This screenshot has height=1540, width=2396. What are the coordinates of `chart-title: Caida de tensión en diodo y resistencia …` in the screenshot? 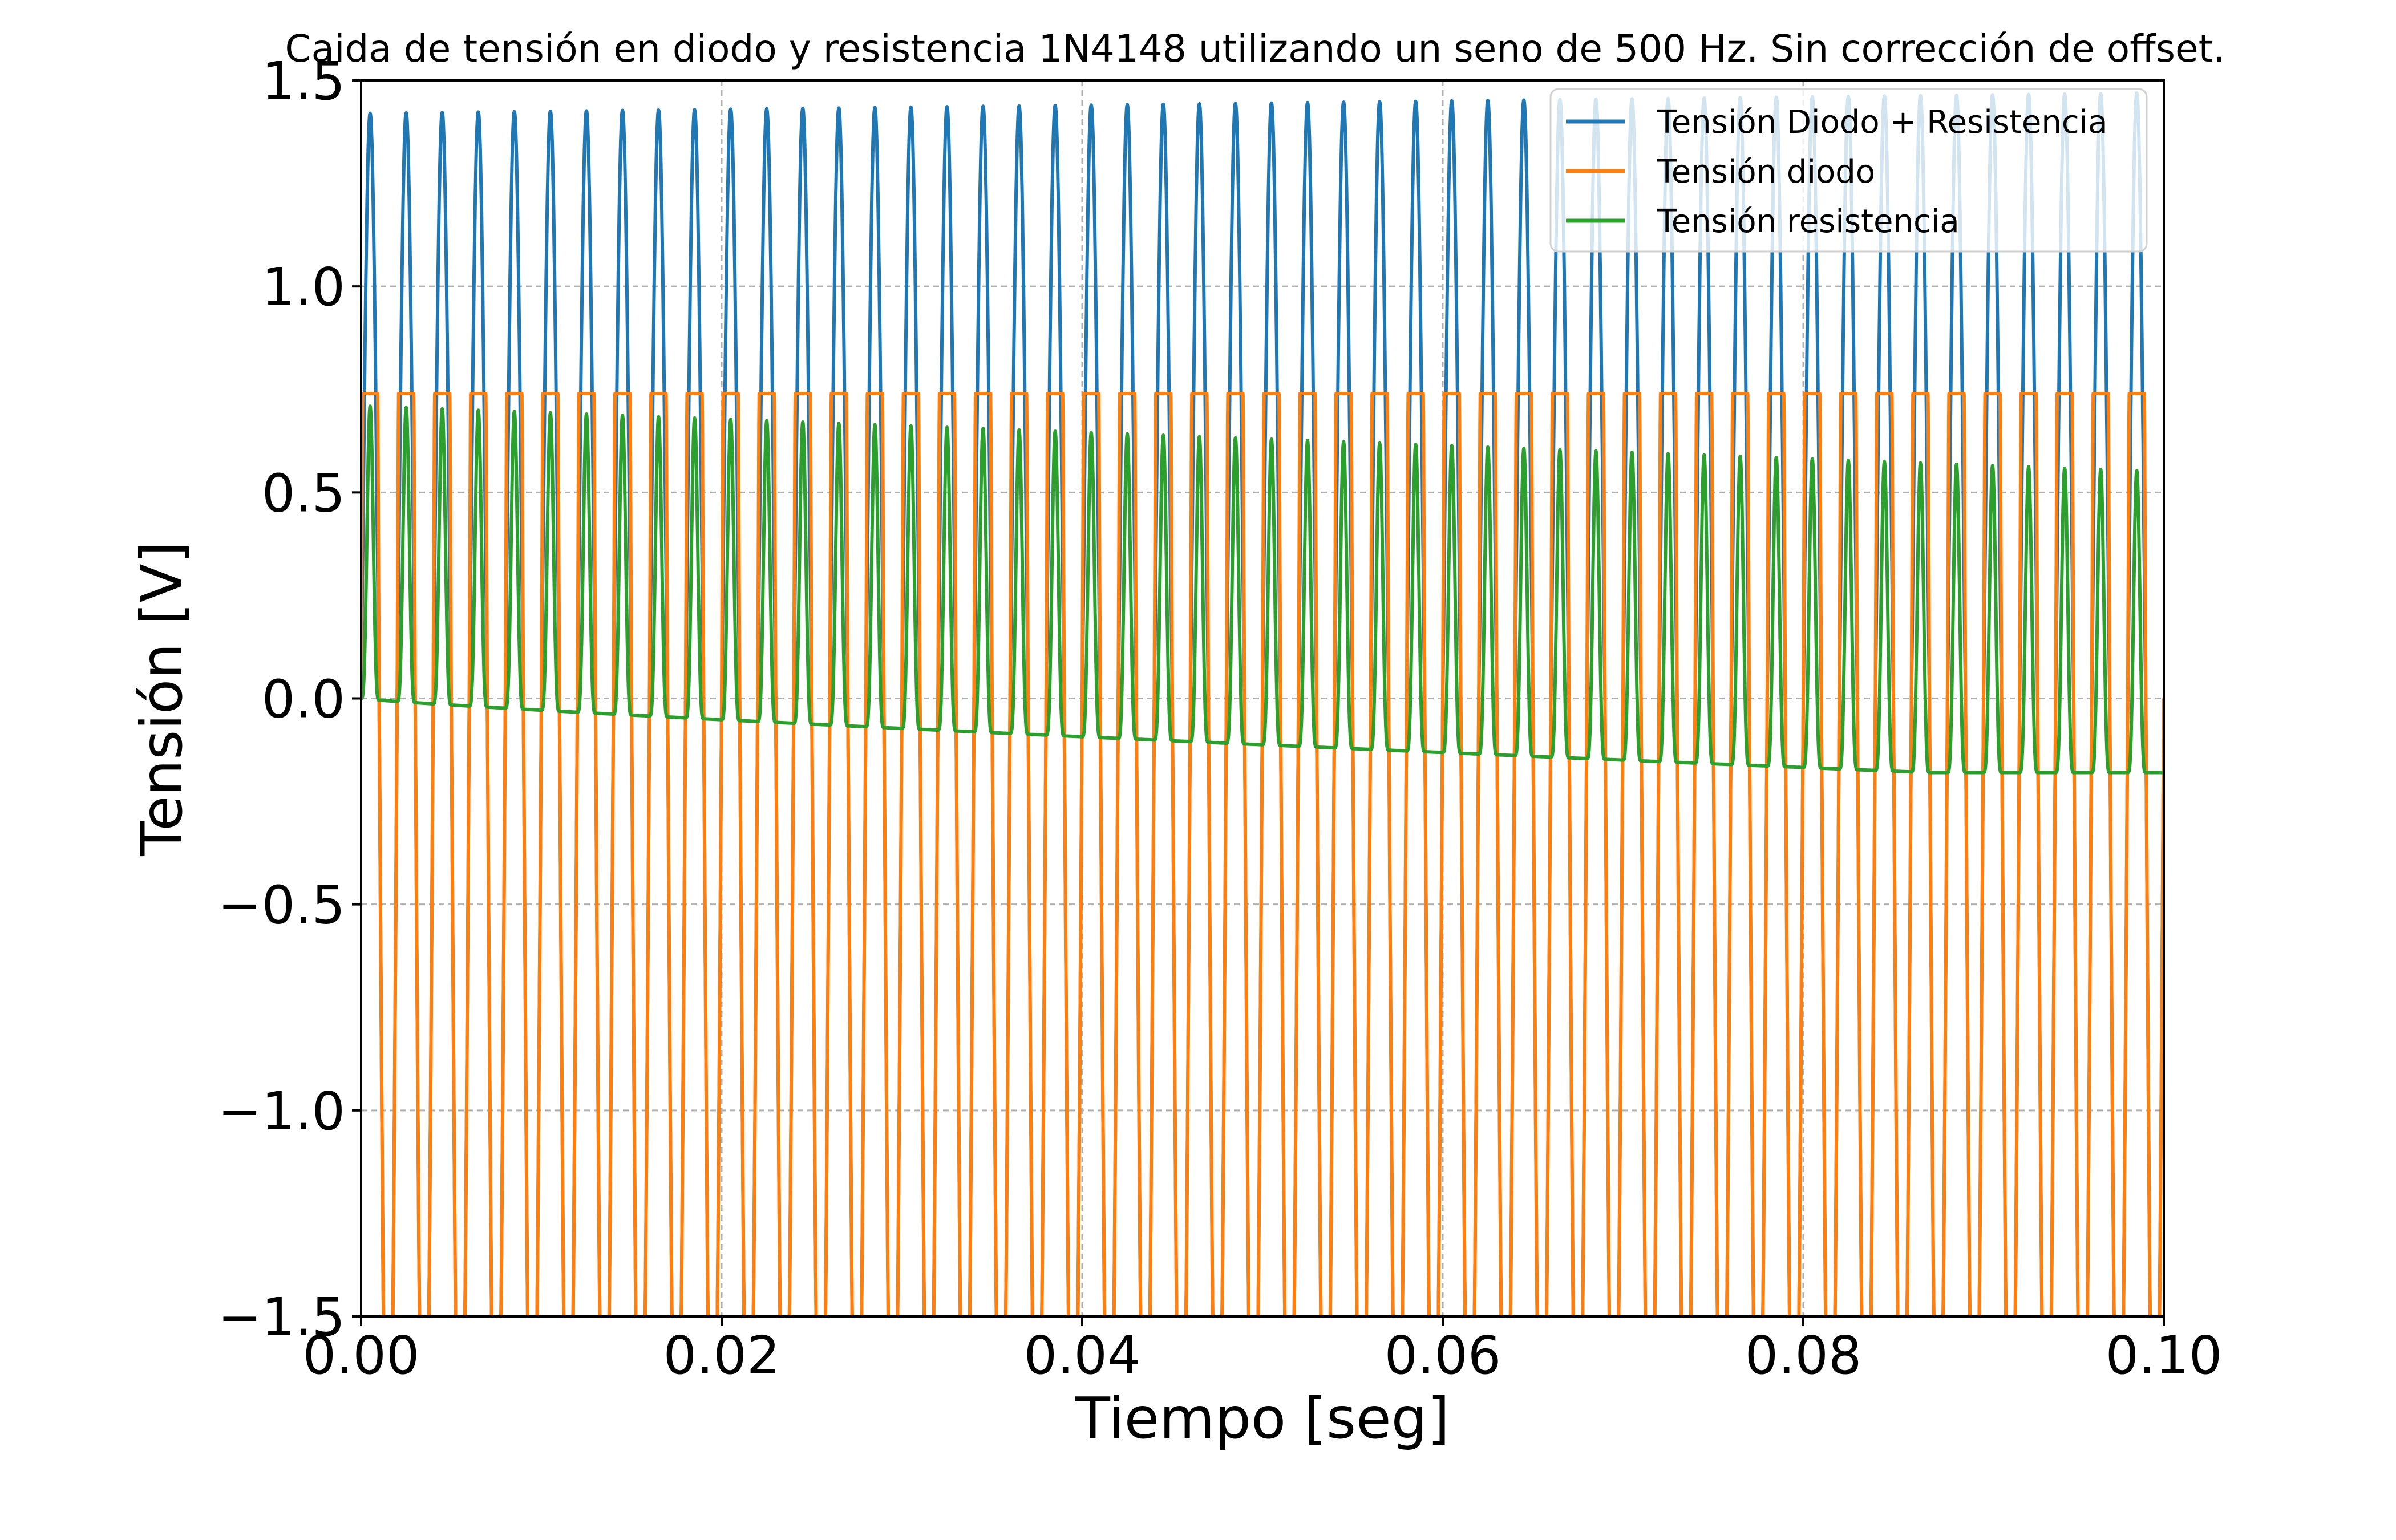 It's located at (1255, 49).